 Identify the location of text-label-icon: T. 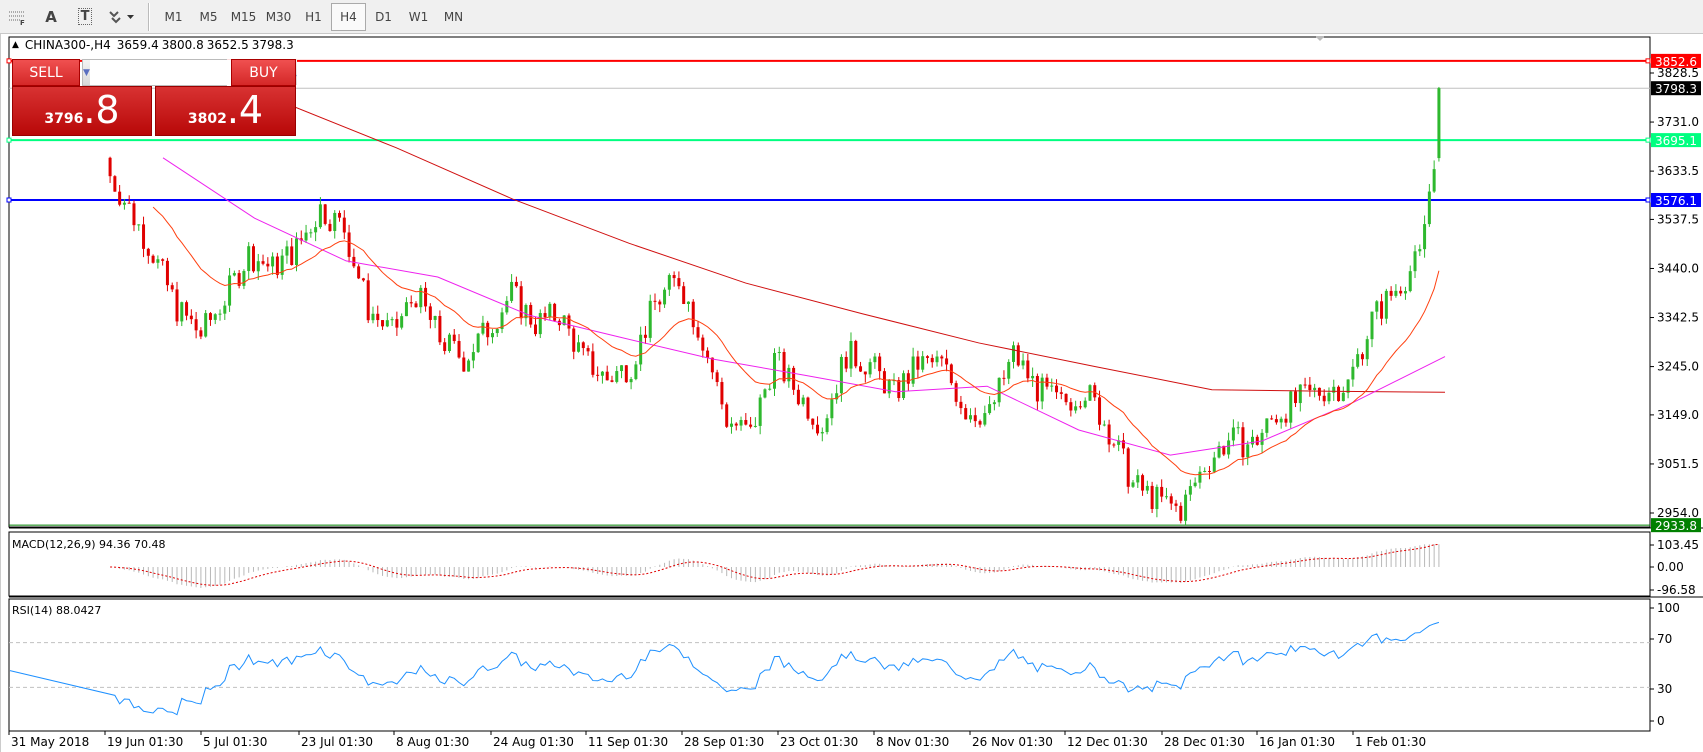
(85, 17).